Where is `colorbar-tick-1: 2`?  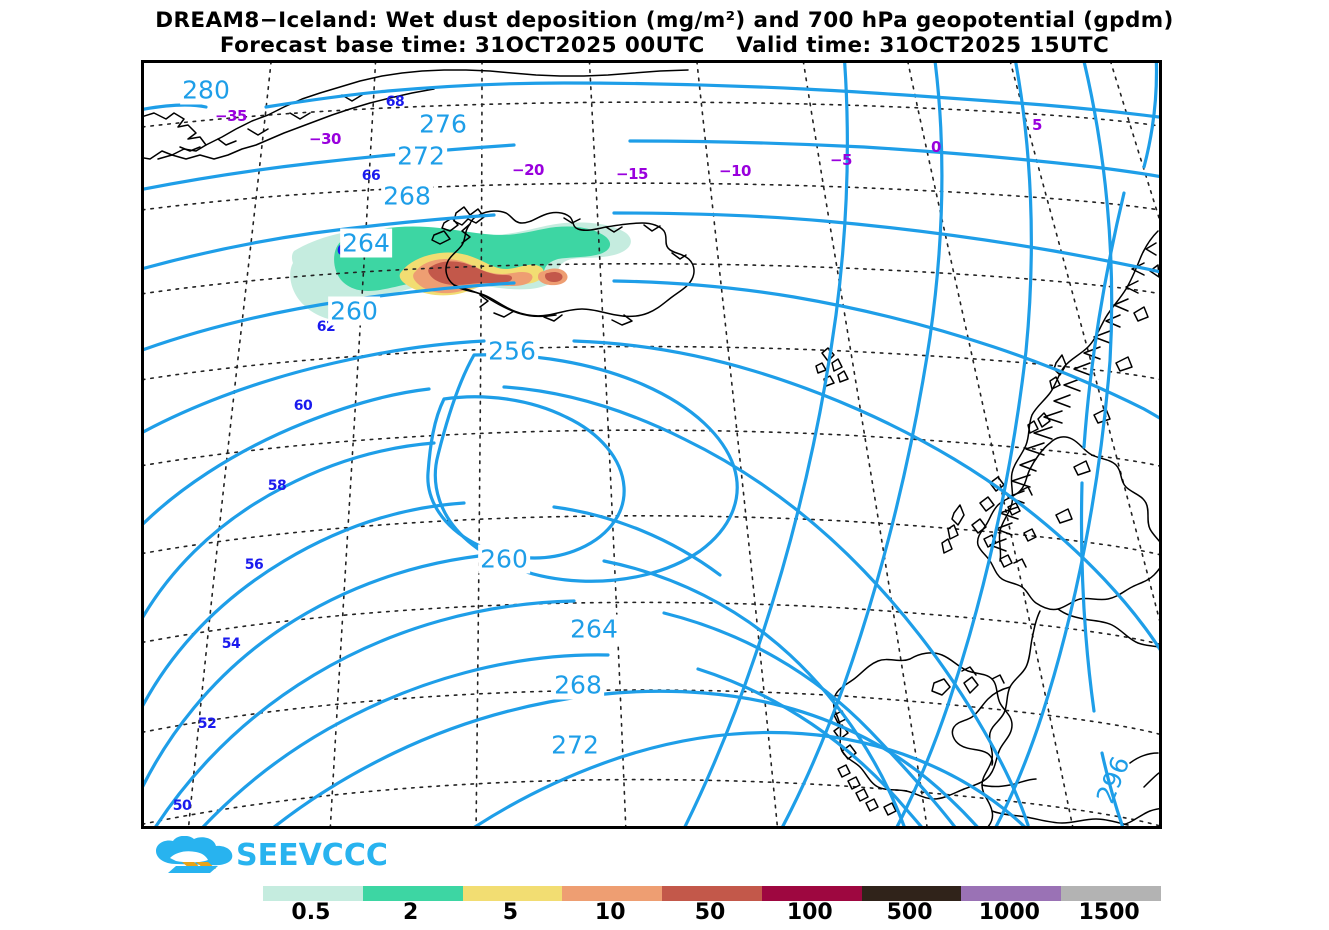 colorbar-tick-1: 2 is located at coordinates (411, 912).